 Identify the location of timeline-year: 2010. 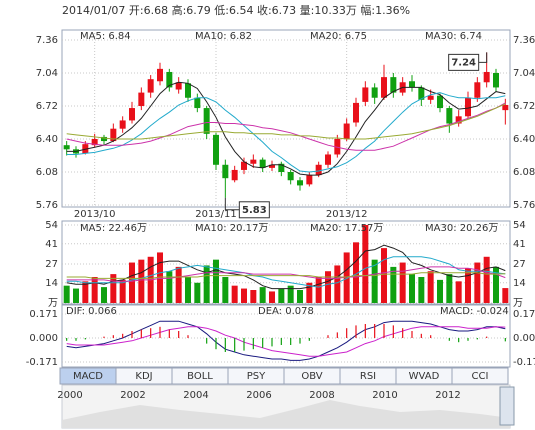
(384, 395).